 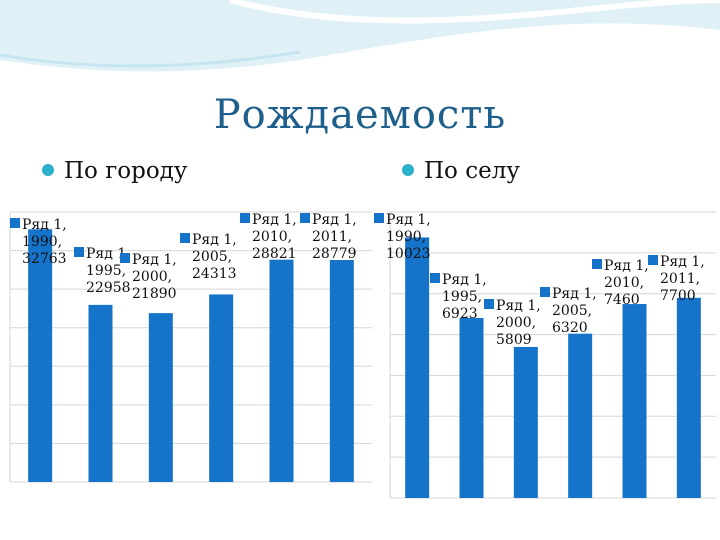 I want to click on slide-title: Рождаемость, so click(x=360, y=115).